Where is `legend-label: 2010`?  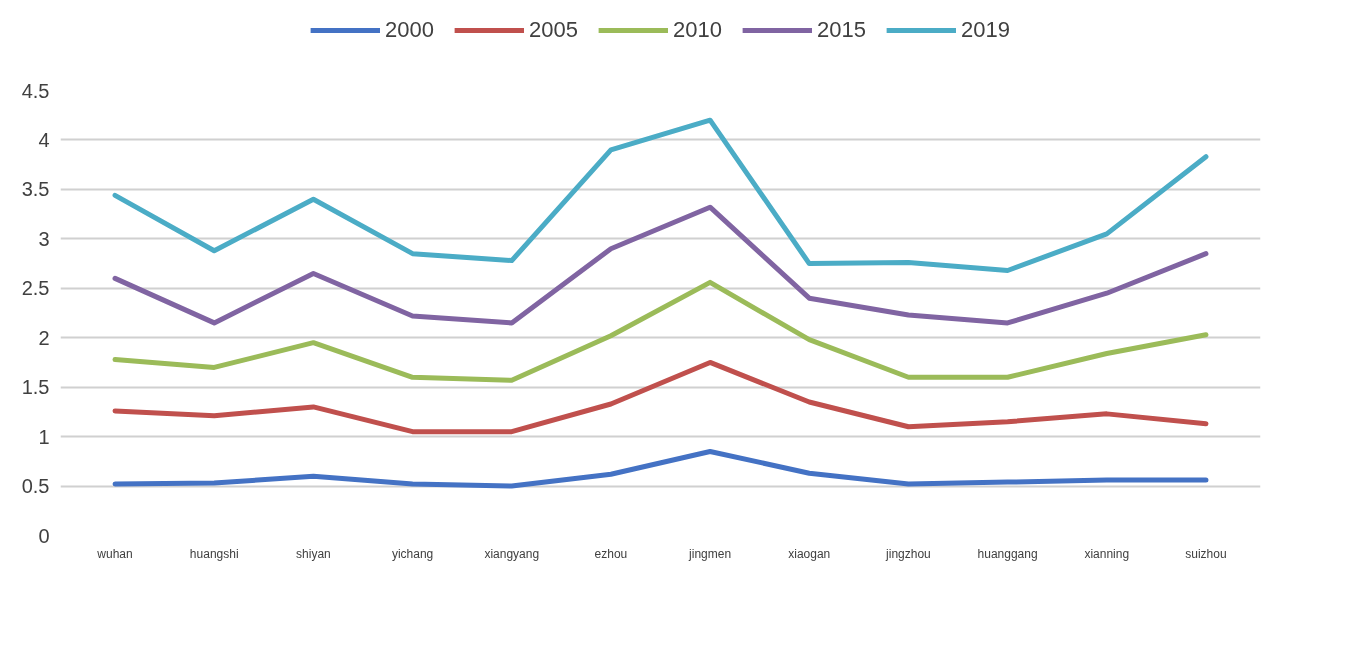
legend-label: 2010 is located at coordinates (697, 30).